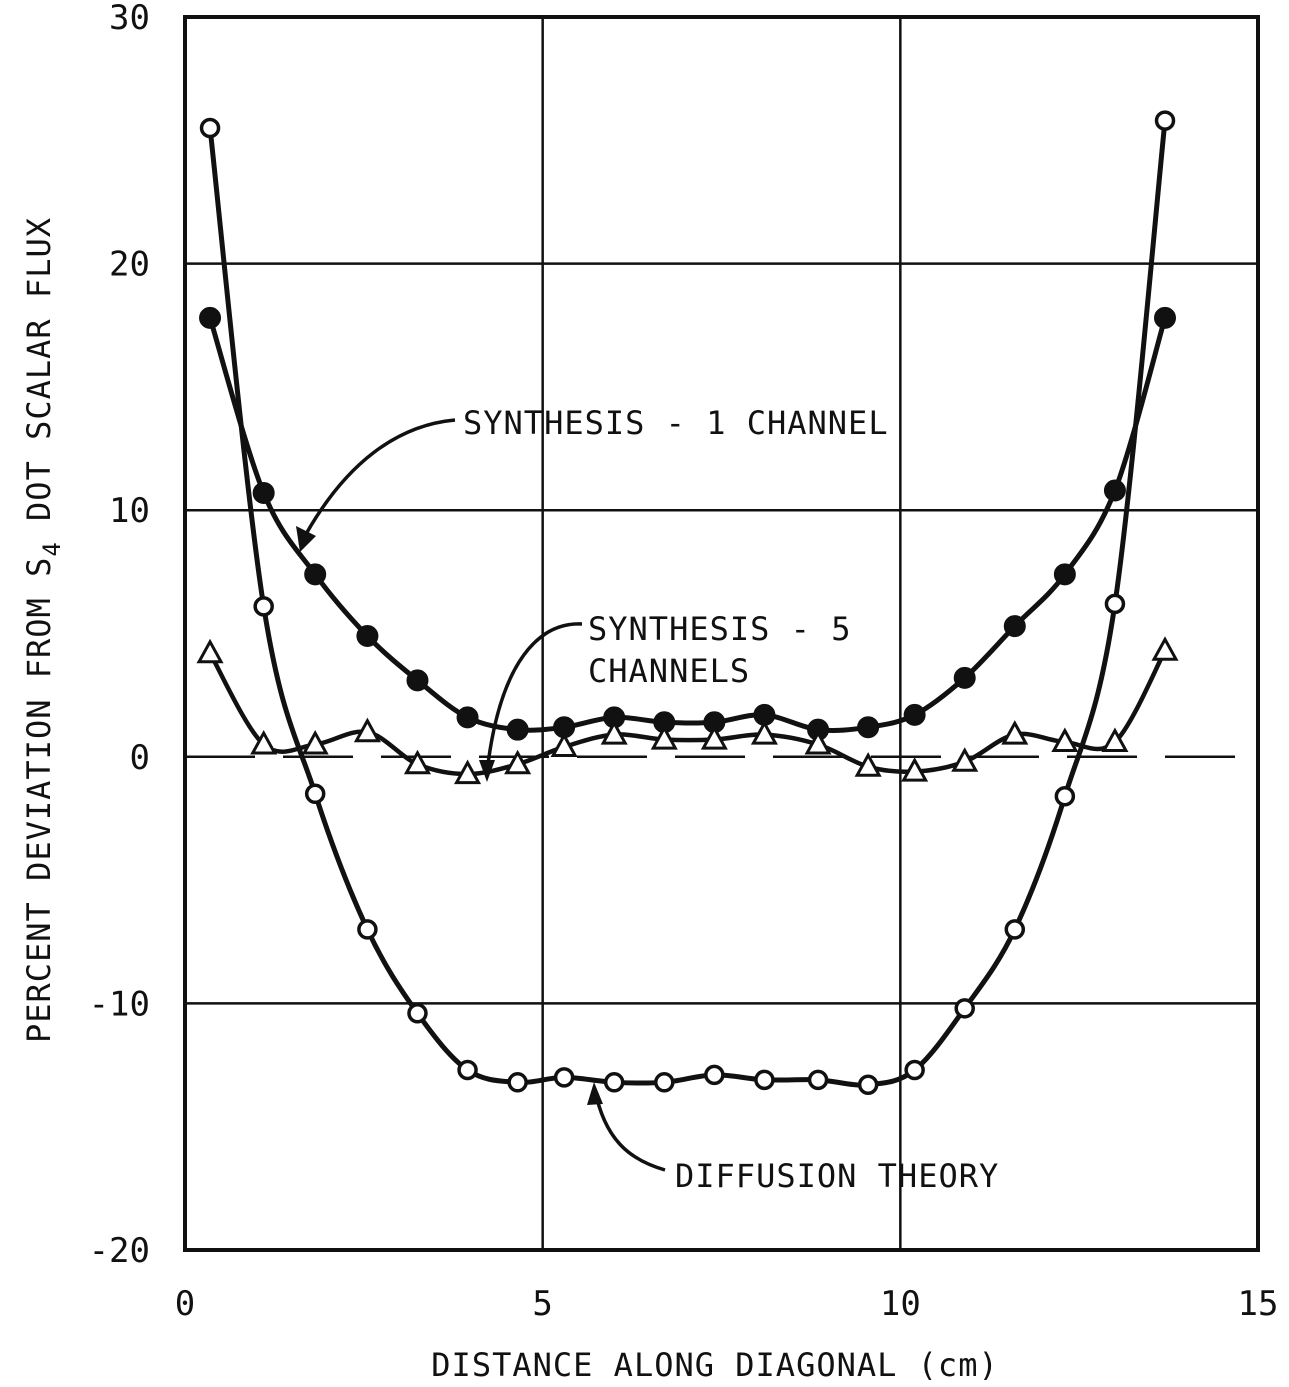 Image resolution: width=1289 pixels, height=1387 pixels. Describe the element at coordinates (900, 1304) in the screenshot. I see `x-tick-label: 10` at that location.